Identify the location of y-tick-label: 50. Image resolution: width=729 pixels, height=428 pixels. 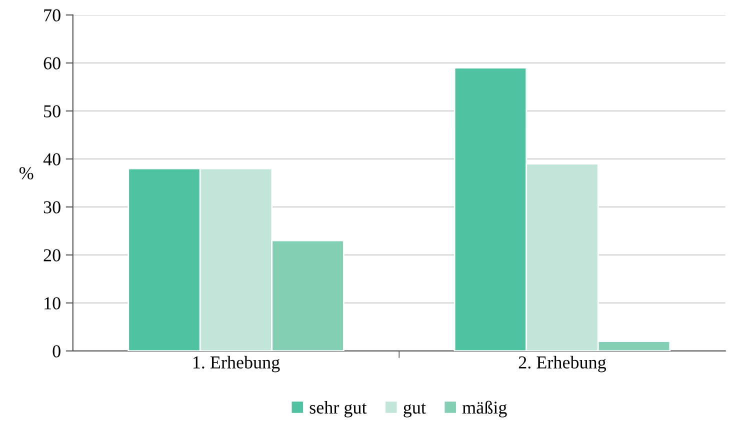
(52, 111).